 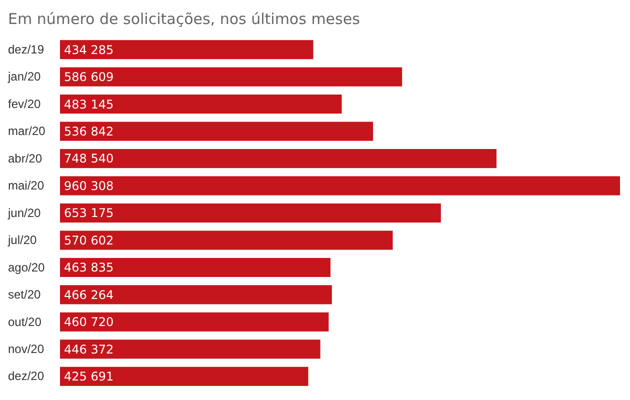 What do you see at coordinates (26, 49) in the screenshot?
I see `y-tick-label: dez/19` at bounding box center [26, 49].